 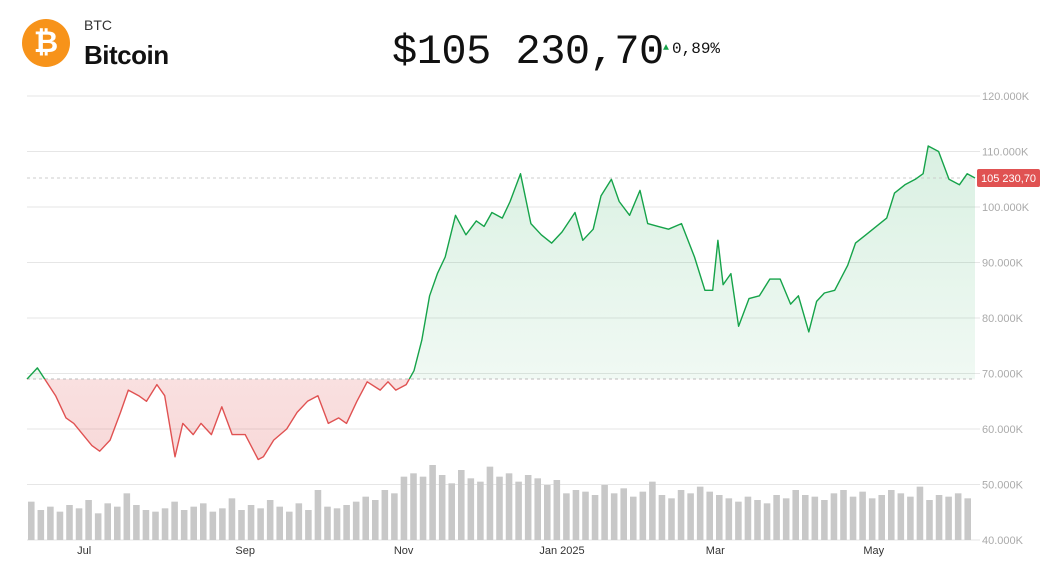 I want to click on current-price-label-bg, so click(x=1008, y=177).